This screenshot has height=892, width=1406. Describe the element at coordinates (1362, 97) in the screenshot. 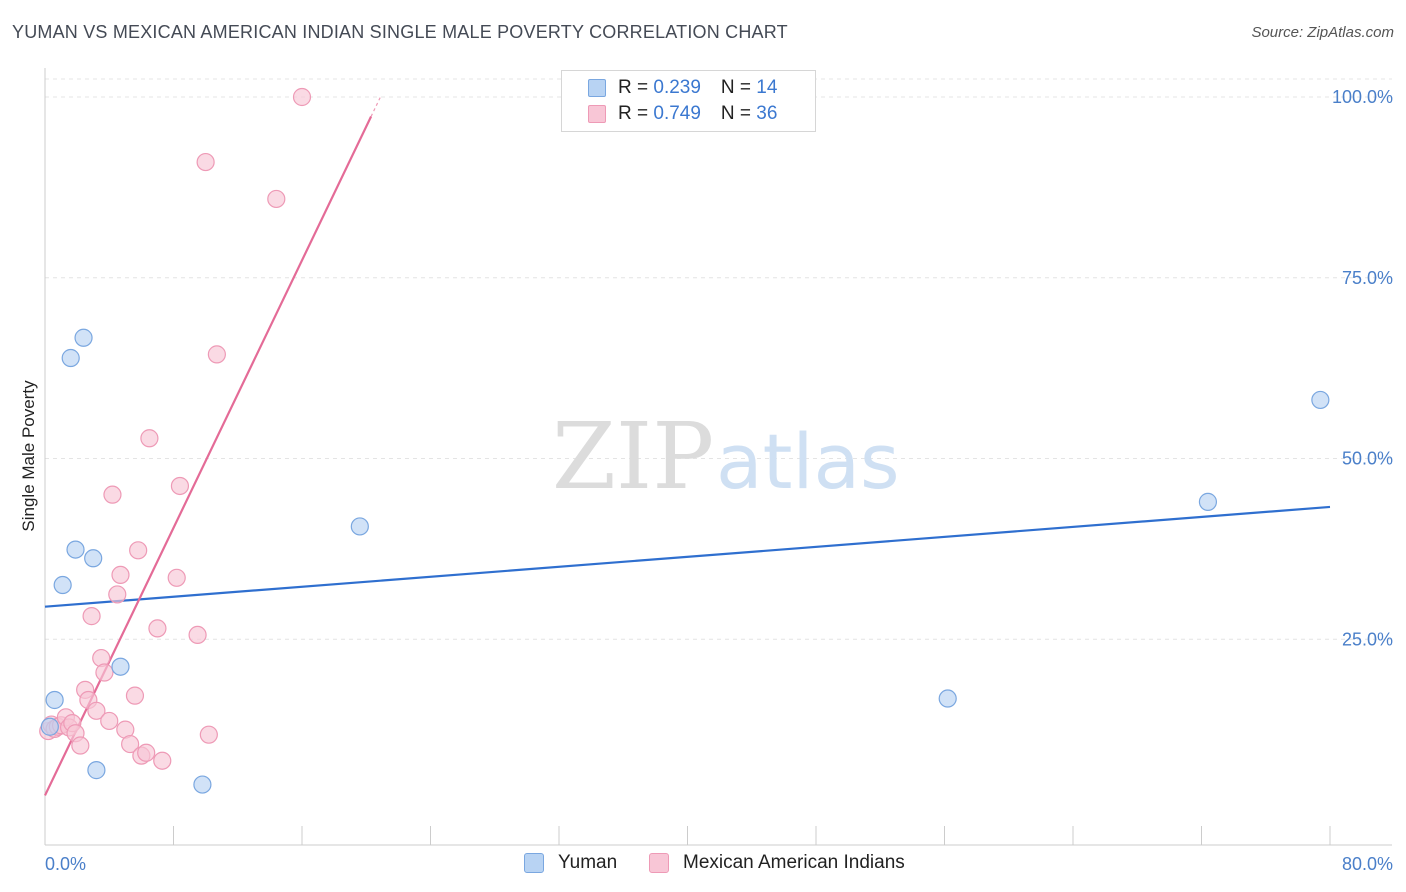

I see `y-tick-label: 100.0%` at that location.